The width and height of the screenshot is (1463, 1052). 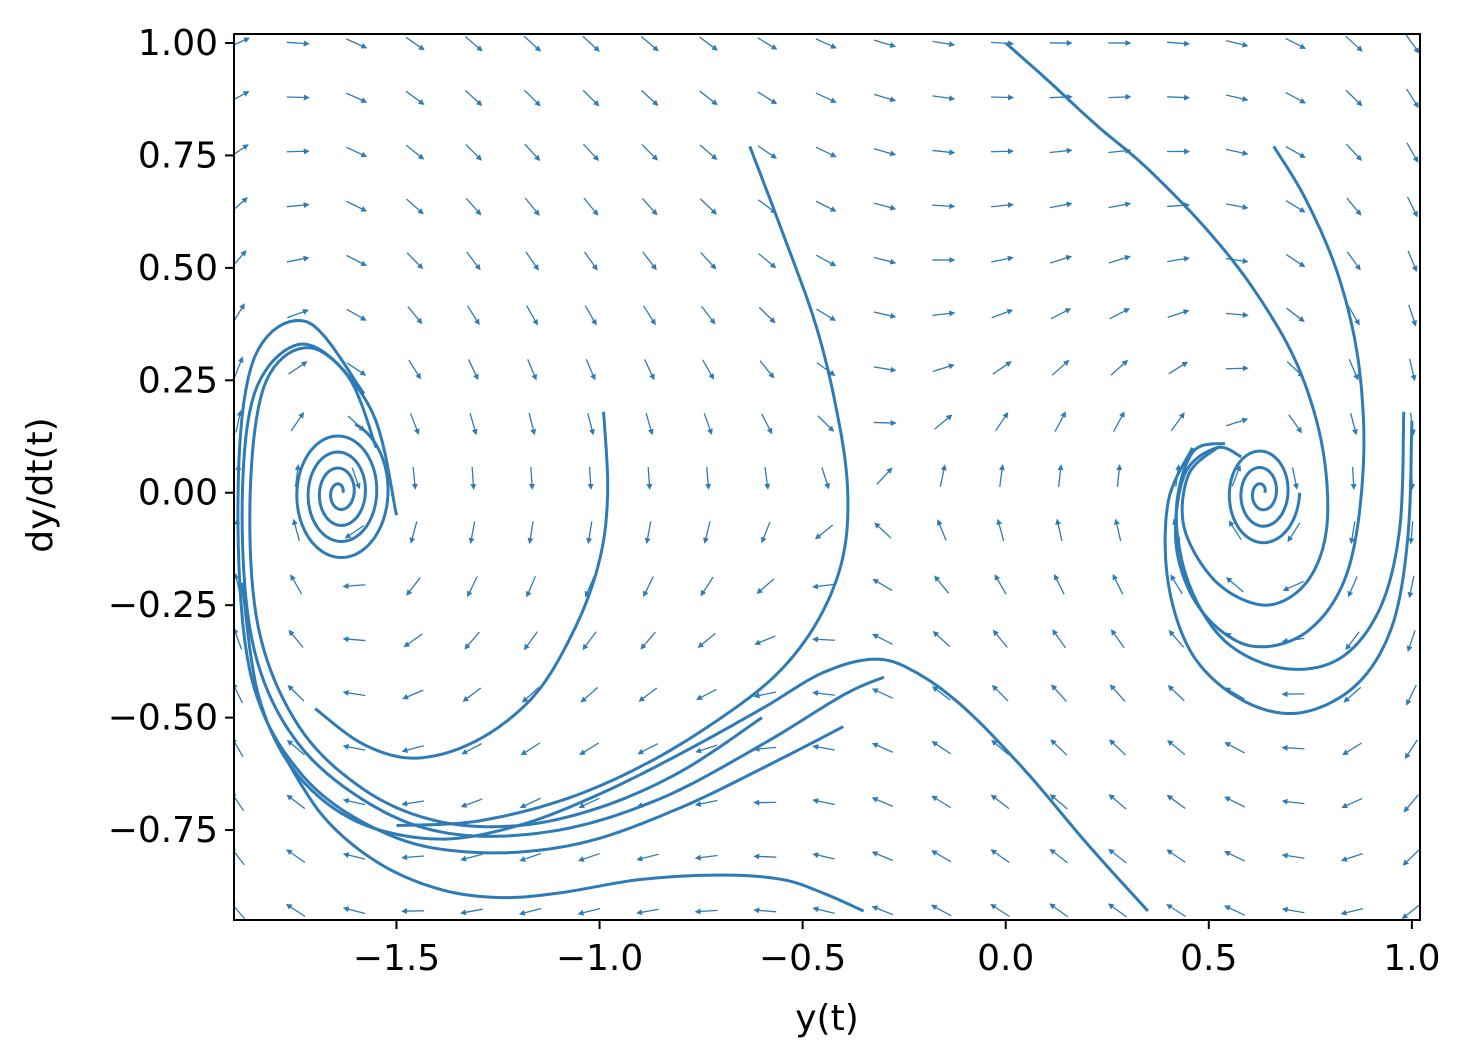 I want to click on x-tick-label: 0.5, so click(x=1208, y=958).